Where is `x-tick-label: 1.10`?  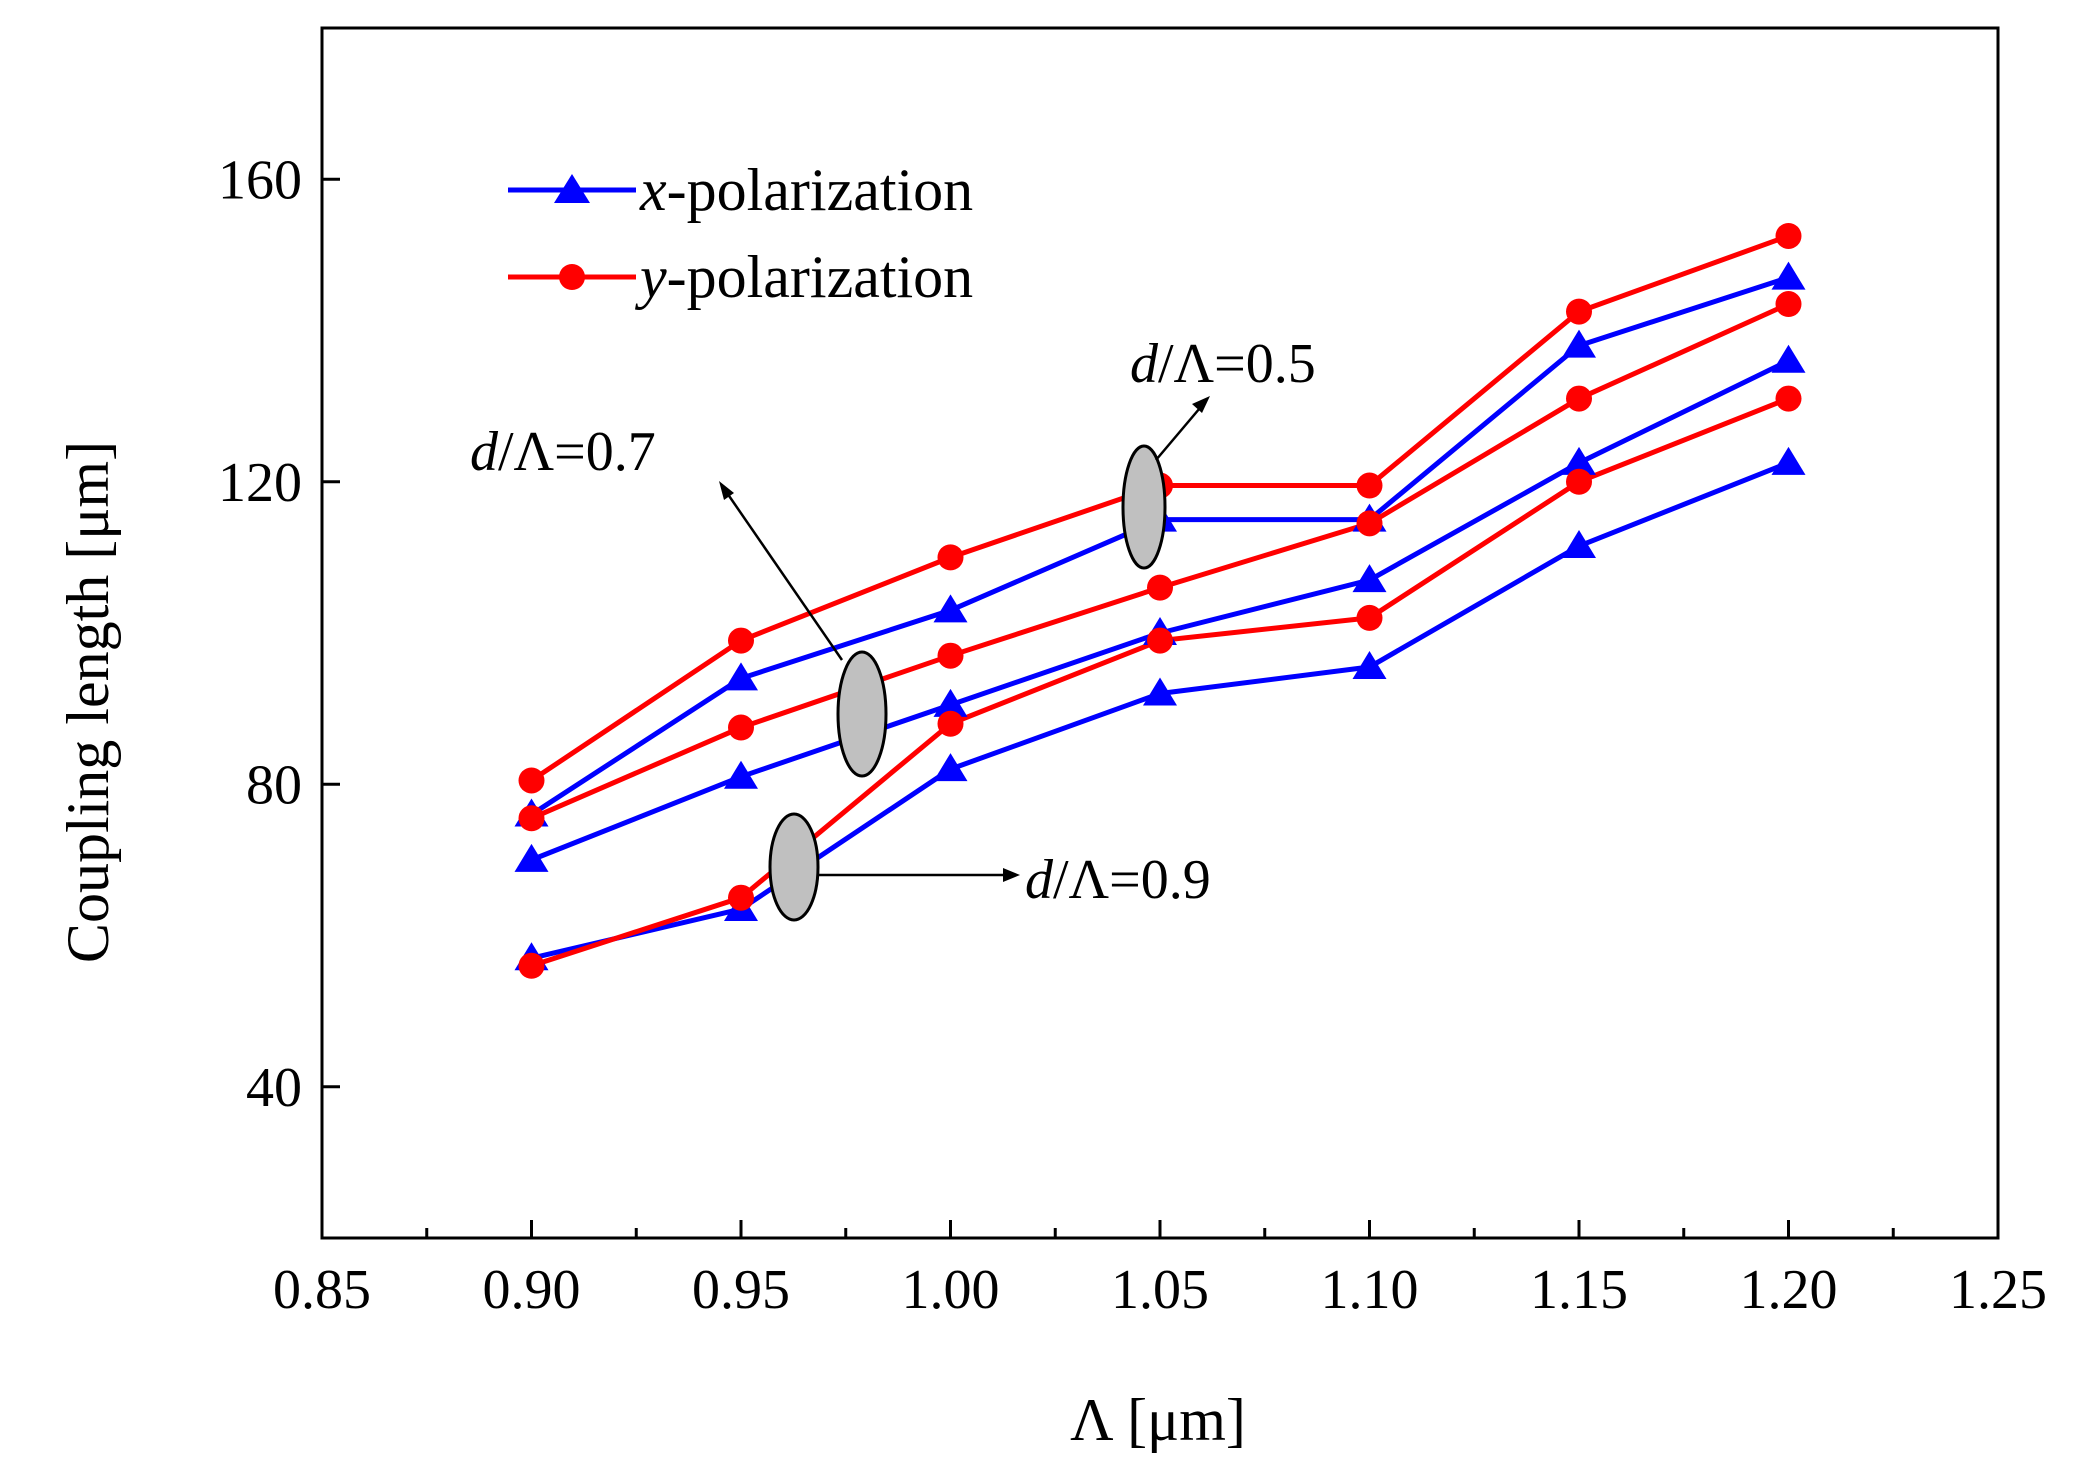 x-tick-label: 1.10 is located at coordinates (1370, 1290).